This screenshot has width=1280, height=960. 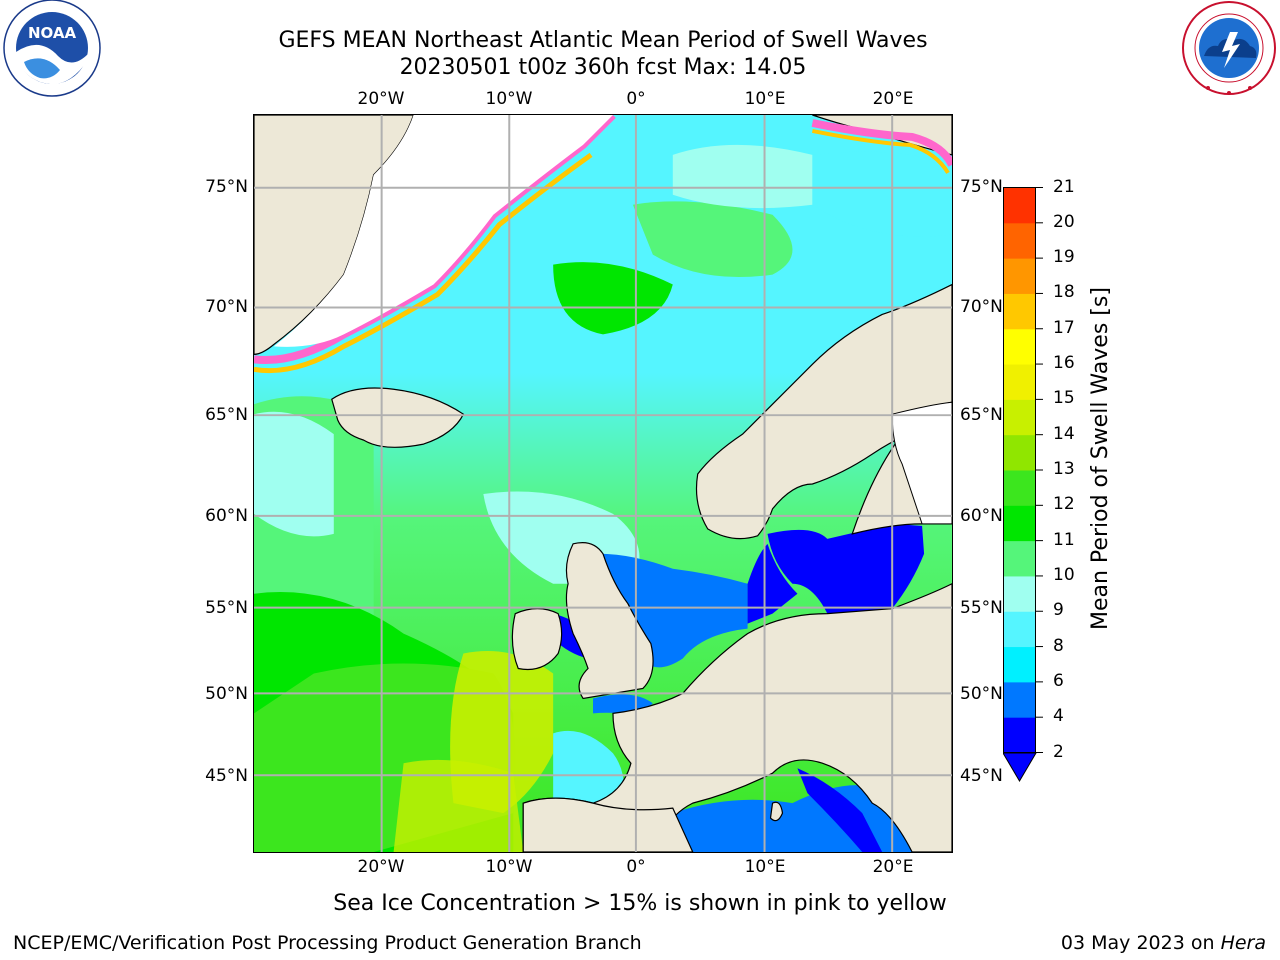 I want to click on lon-label-bottom-10e: 10°E, so click(x=765, y=867).